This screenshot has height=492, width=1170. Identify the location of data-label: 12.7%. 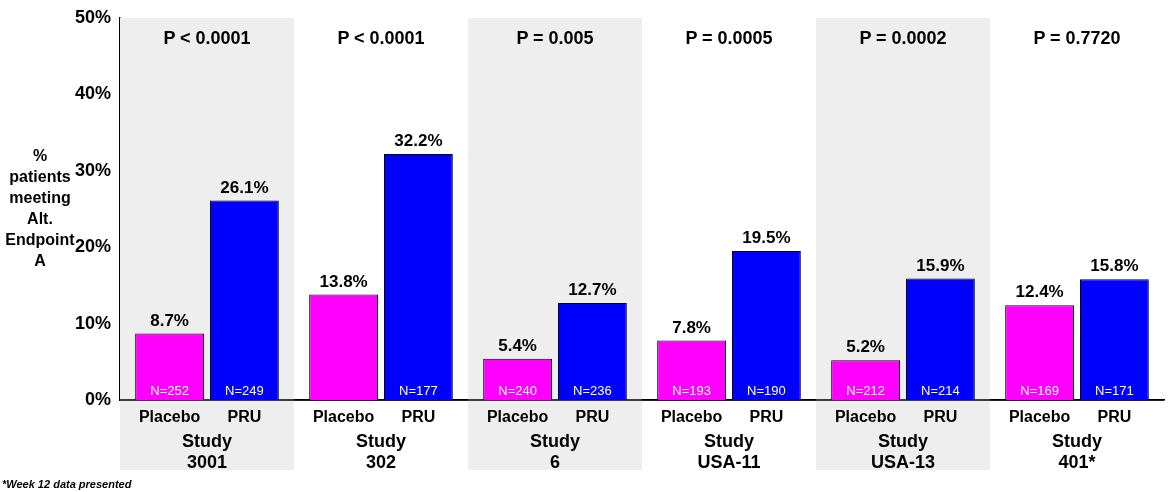
(592, 290).